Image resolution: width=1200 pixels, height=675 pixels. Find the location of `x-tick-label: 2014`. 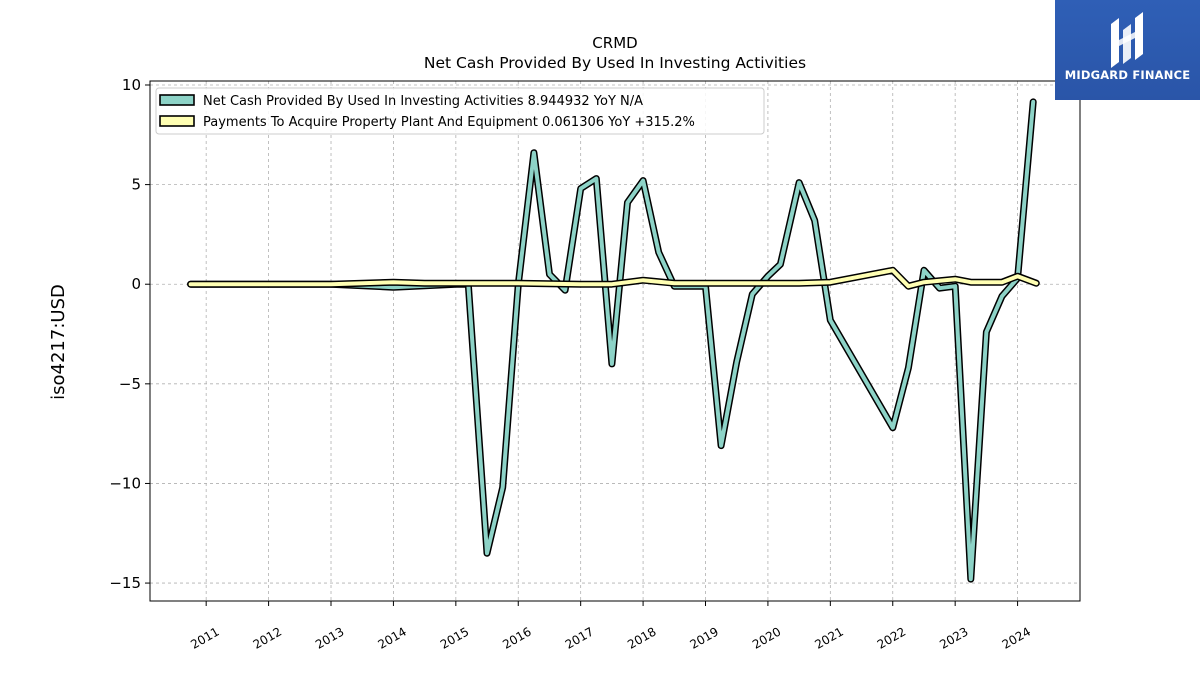

x-tick-label: 2014 is located at coordinates (391, 637).